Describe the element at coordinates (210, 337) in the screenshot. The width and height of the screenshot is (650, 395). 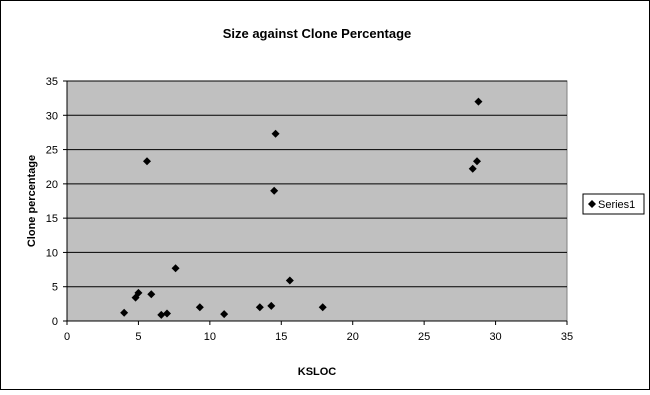
I see `x-tick-label: 10` at that location.